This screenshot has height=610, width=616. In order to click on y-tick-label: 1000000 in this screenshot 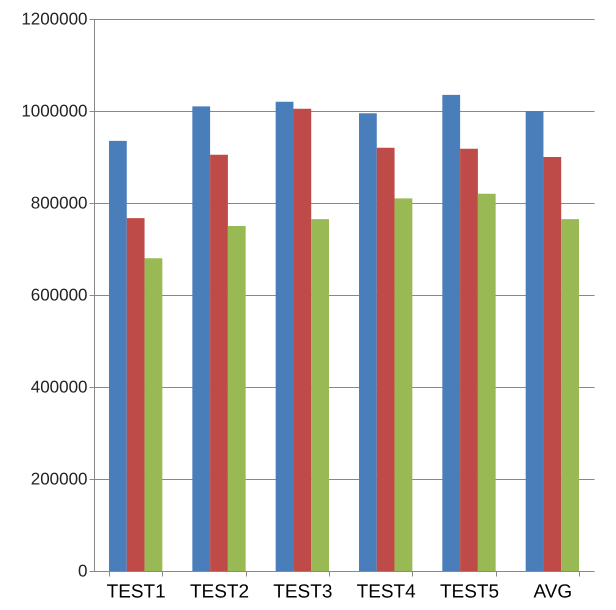, I will do `click(54, 111)`.